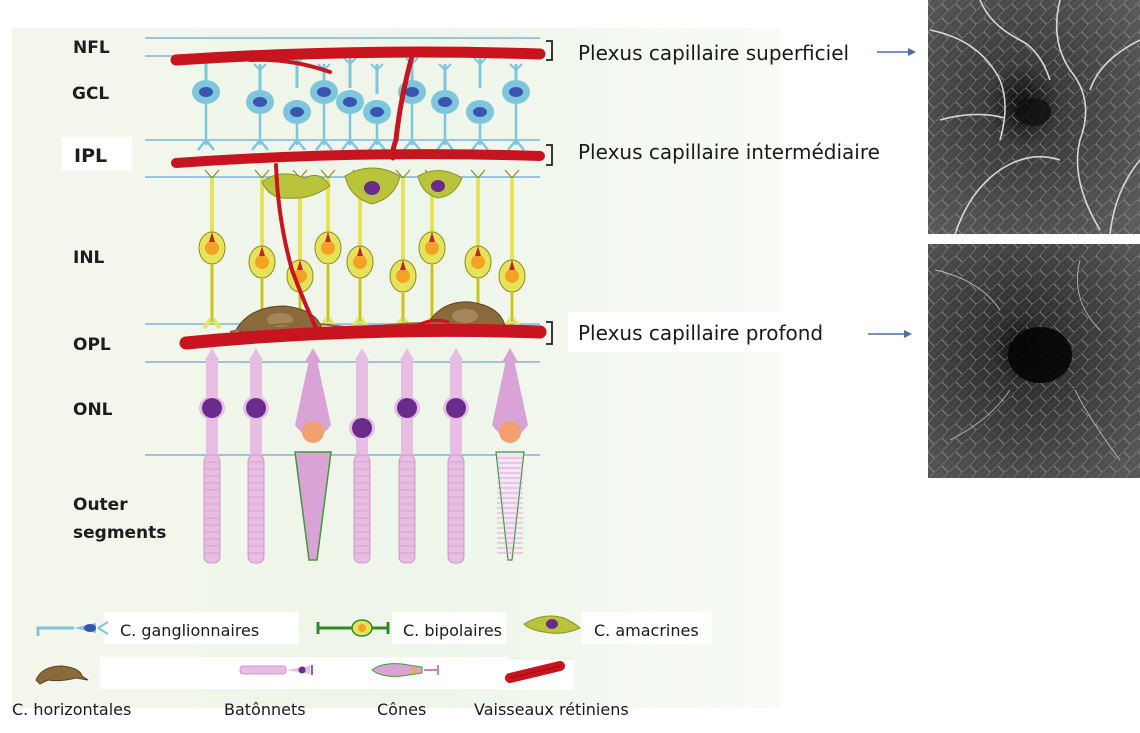  I want to click on legend-icon-cone, so click(405, 670).